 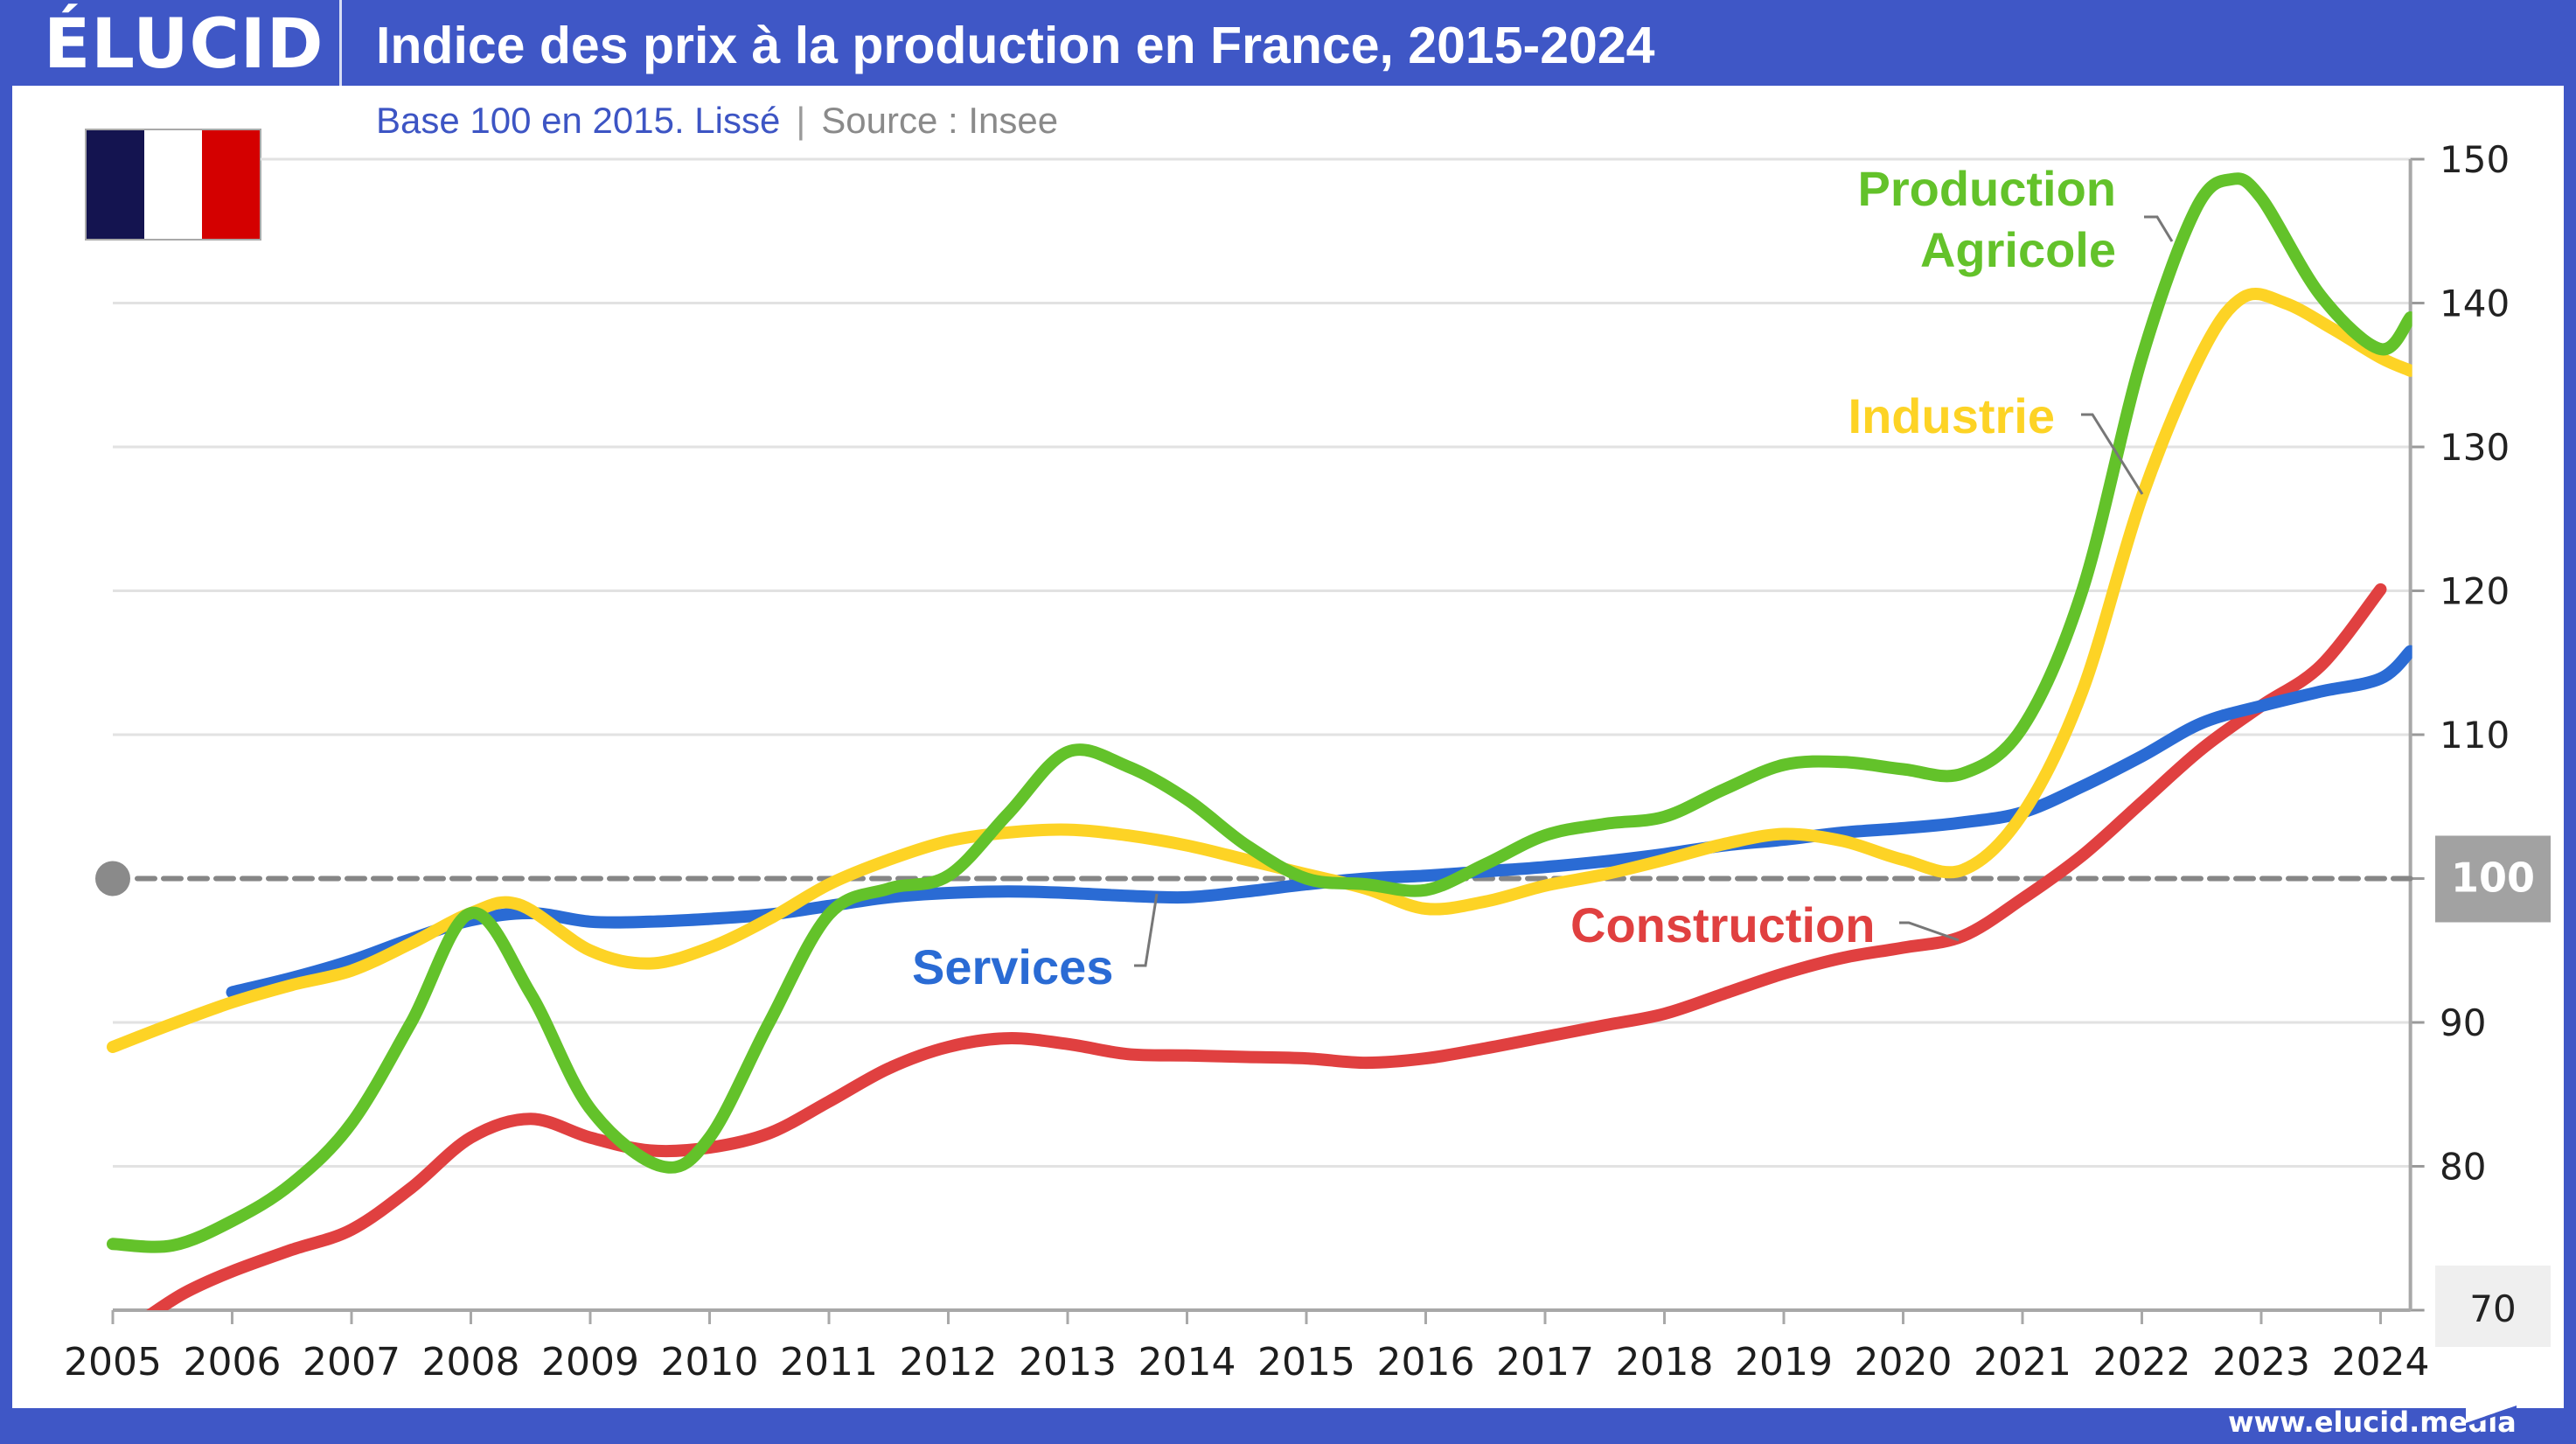 I want to click on y-tick-label: 120, so click(x=2475, y=591).